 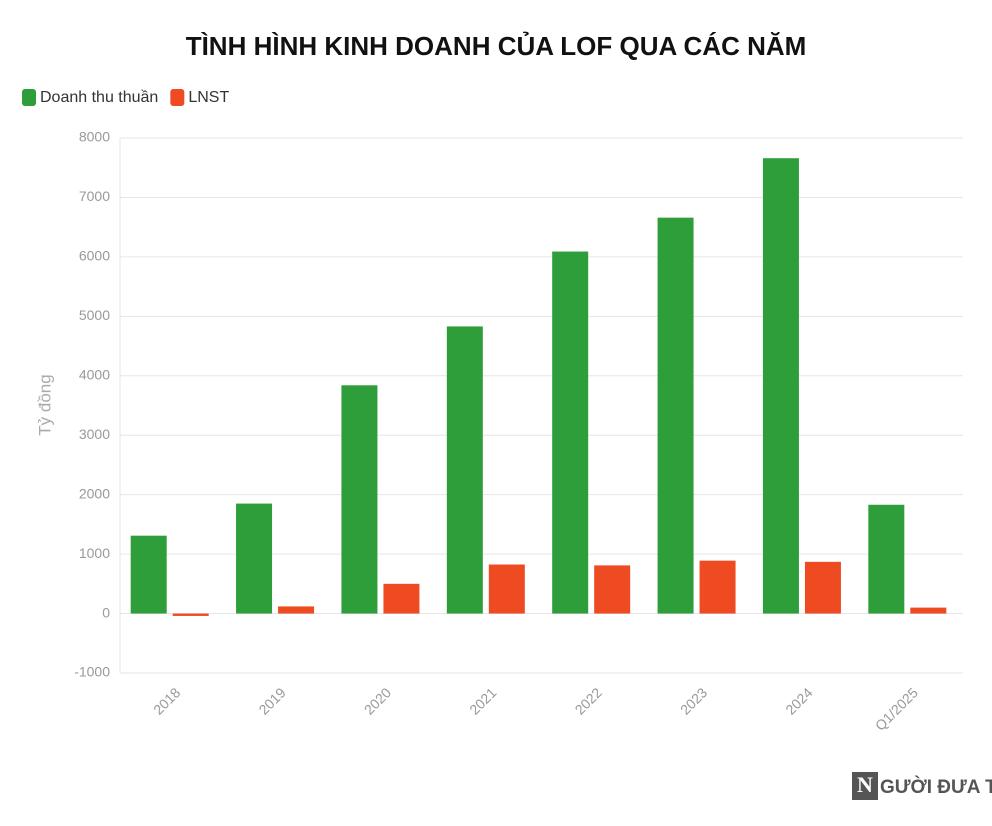 What do you see at coordinates (588, 700) in the screenshot?
I see `x-tick-label: 2022` at bounding box center [588, 700].